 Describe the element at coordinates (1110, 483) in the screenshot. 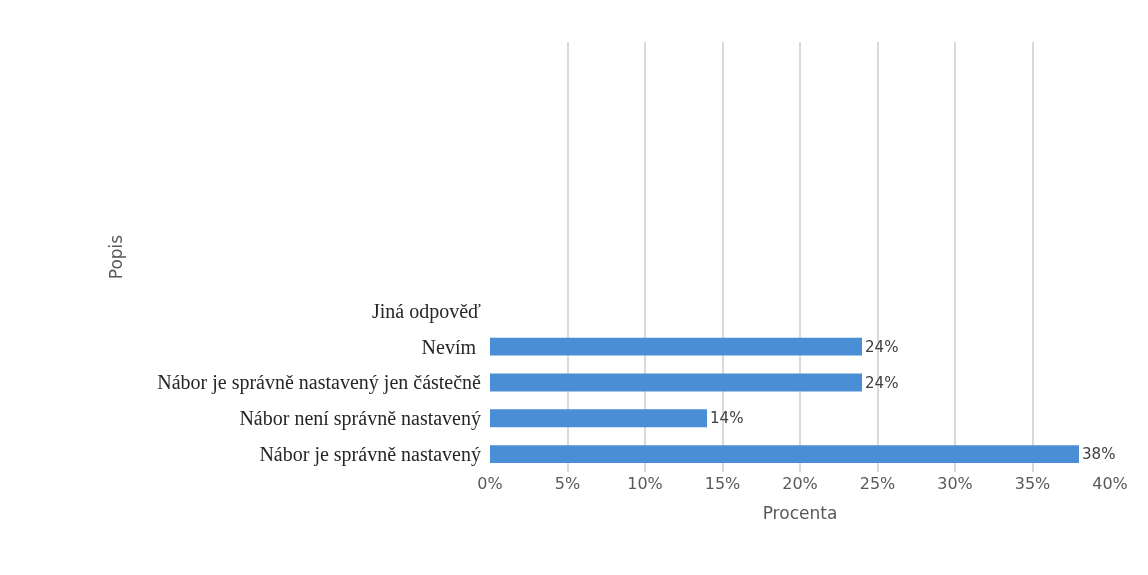

I see `x-tick-label: 40%` at that location.